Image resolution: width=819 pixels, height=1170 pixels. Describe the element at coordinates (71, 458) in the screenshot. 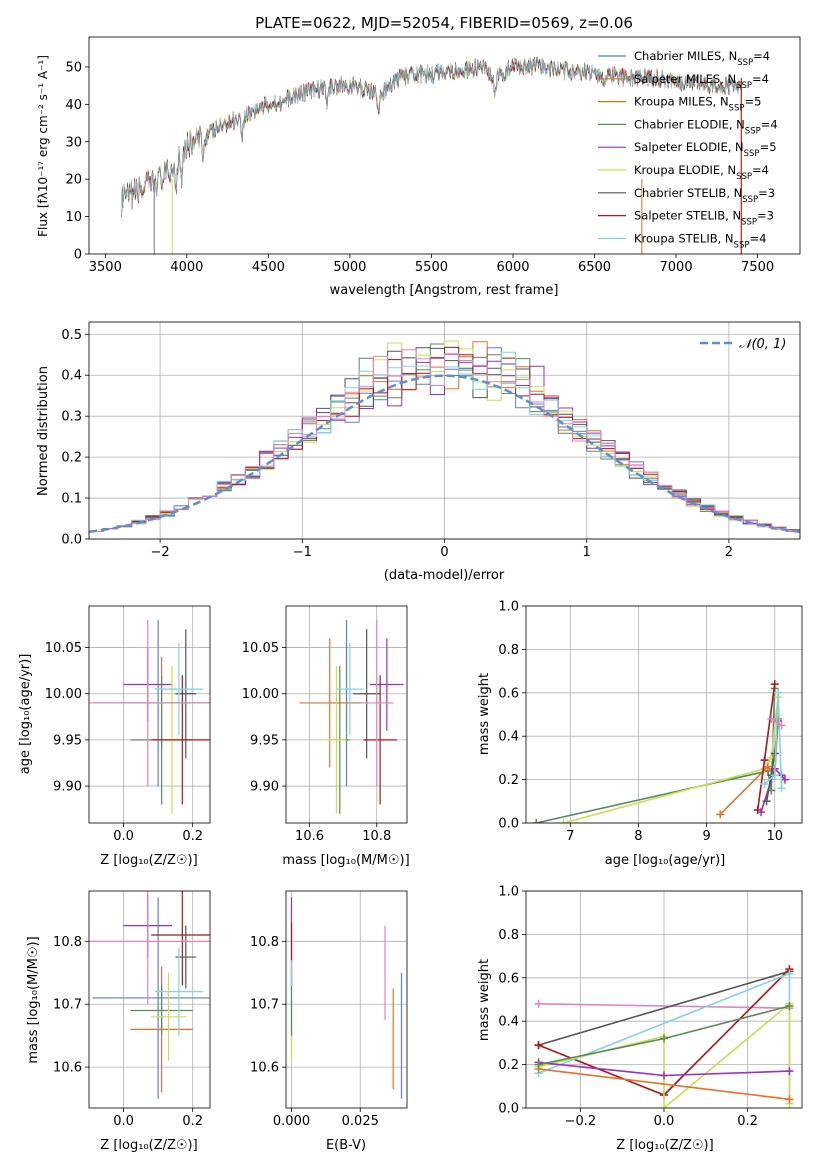

I see `residuals-y-ticklabel: 0.2` at that location.